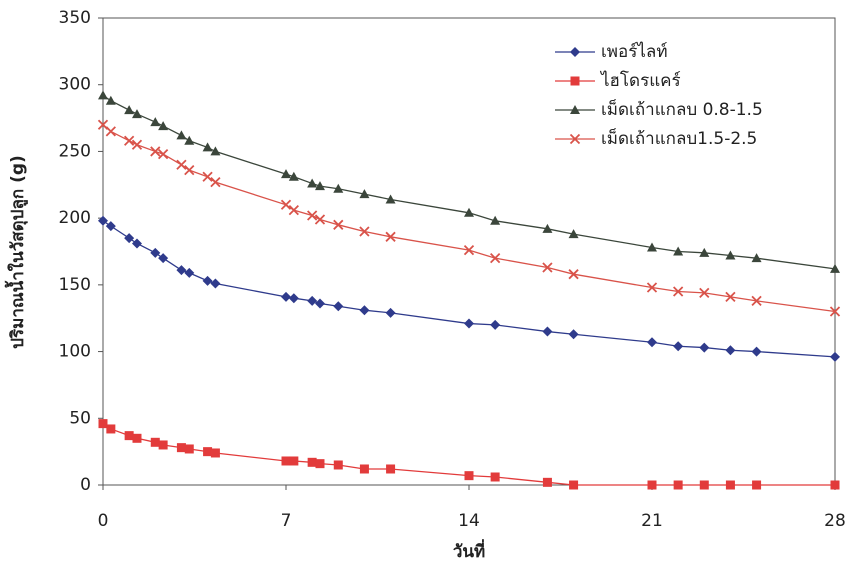  What do you see at coordinates (75, 285) in the screenshot?
I see `y-tick-label: 150` at bounding box center [75, 285].